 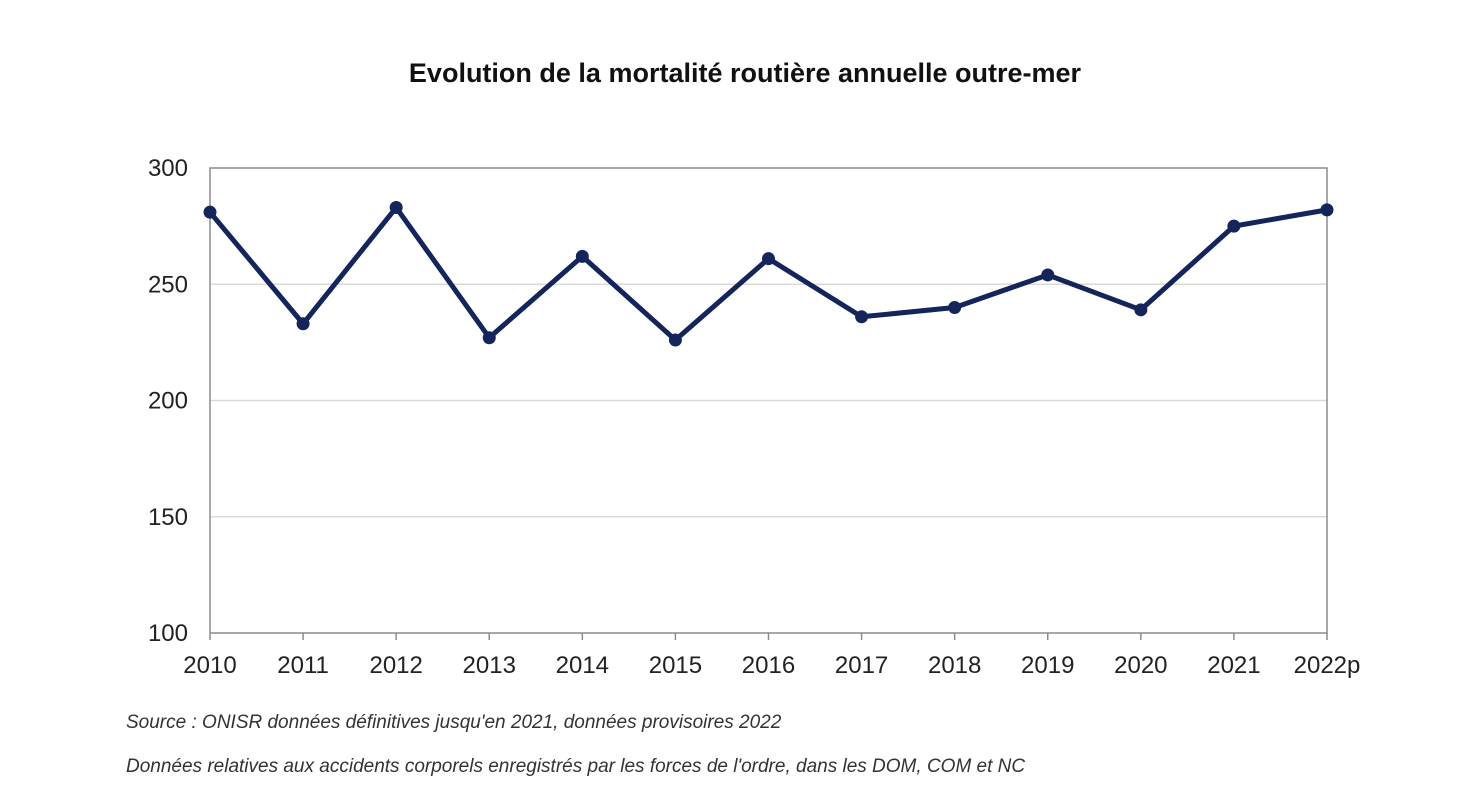 I want to click on data-point-2016, so click(x=768, y=259).